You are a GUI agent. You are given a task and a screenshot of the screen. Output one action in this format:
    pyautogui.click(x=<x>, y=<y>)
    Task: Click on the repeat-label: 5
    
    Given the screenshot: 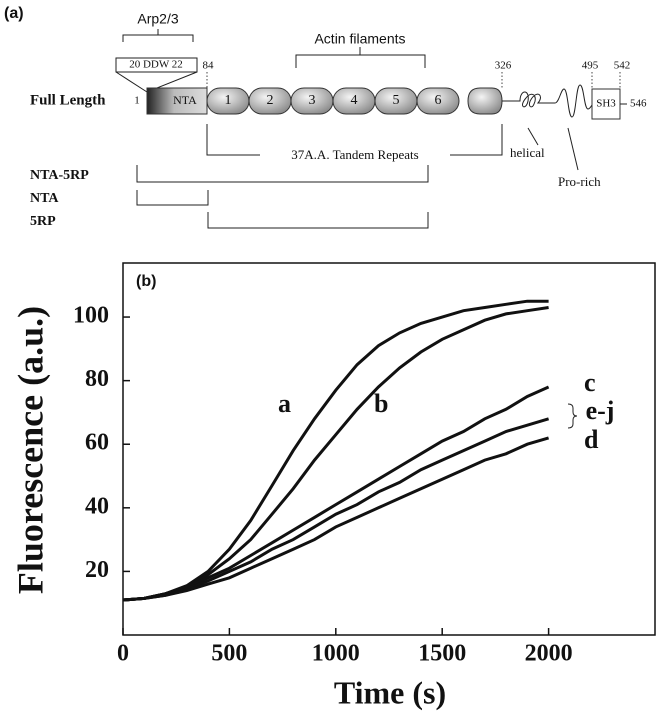 What is the action you would take?
    pyautogui.click(x=396, y=100)
    